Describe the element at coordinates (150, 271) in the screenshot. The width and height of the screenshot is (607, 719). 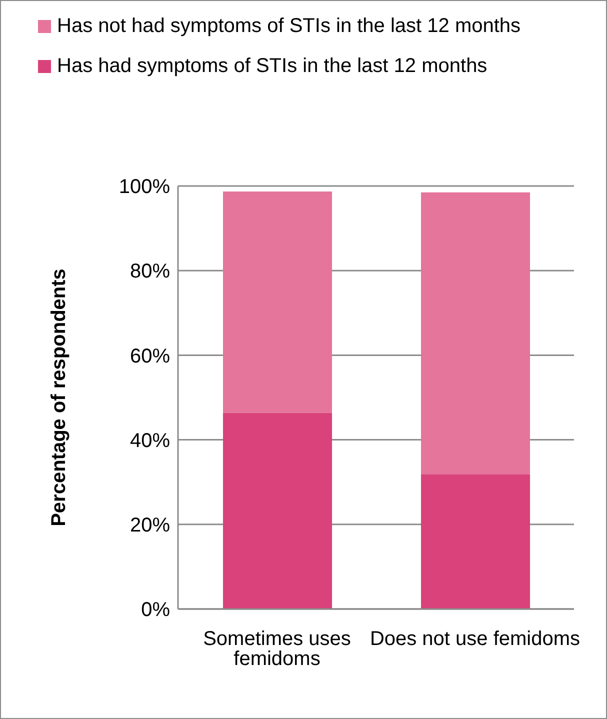
I see `y-tick-label: 80%` at that location.